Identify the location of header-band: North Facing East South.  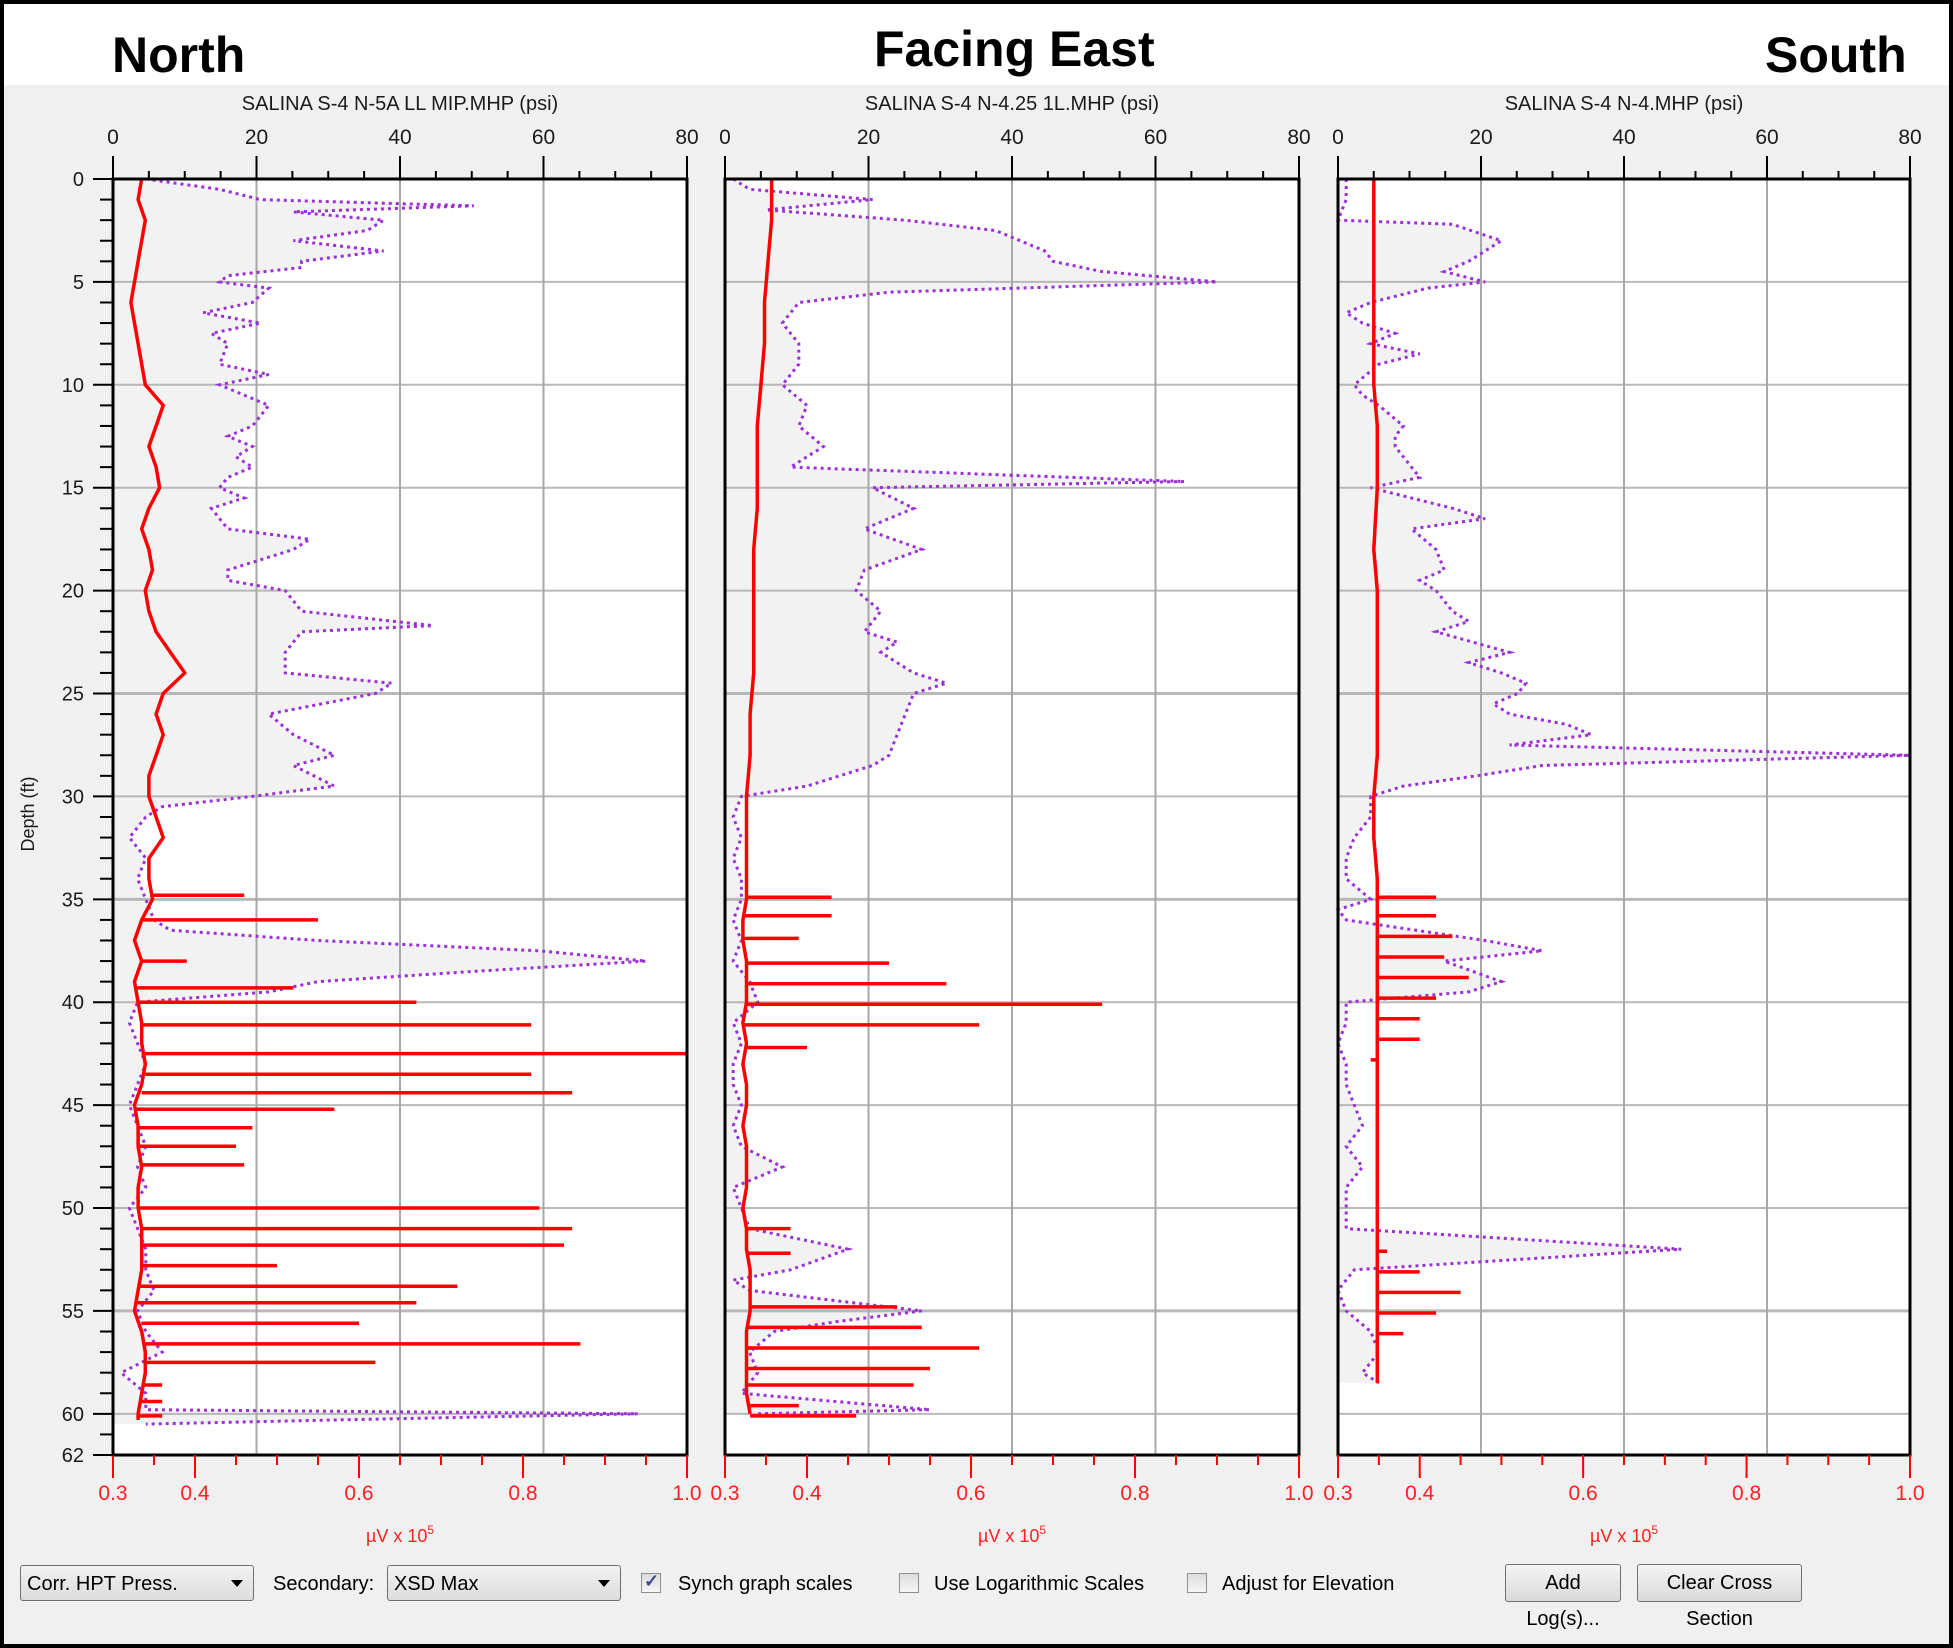
(976, 44).